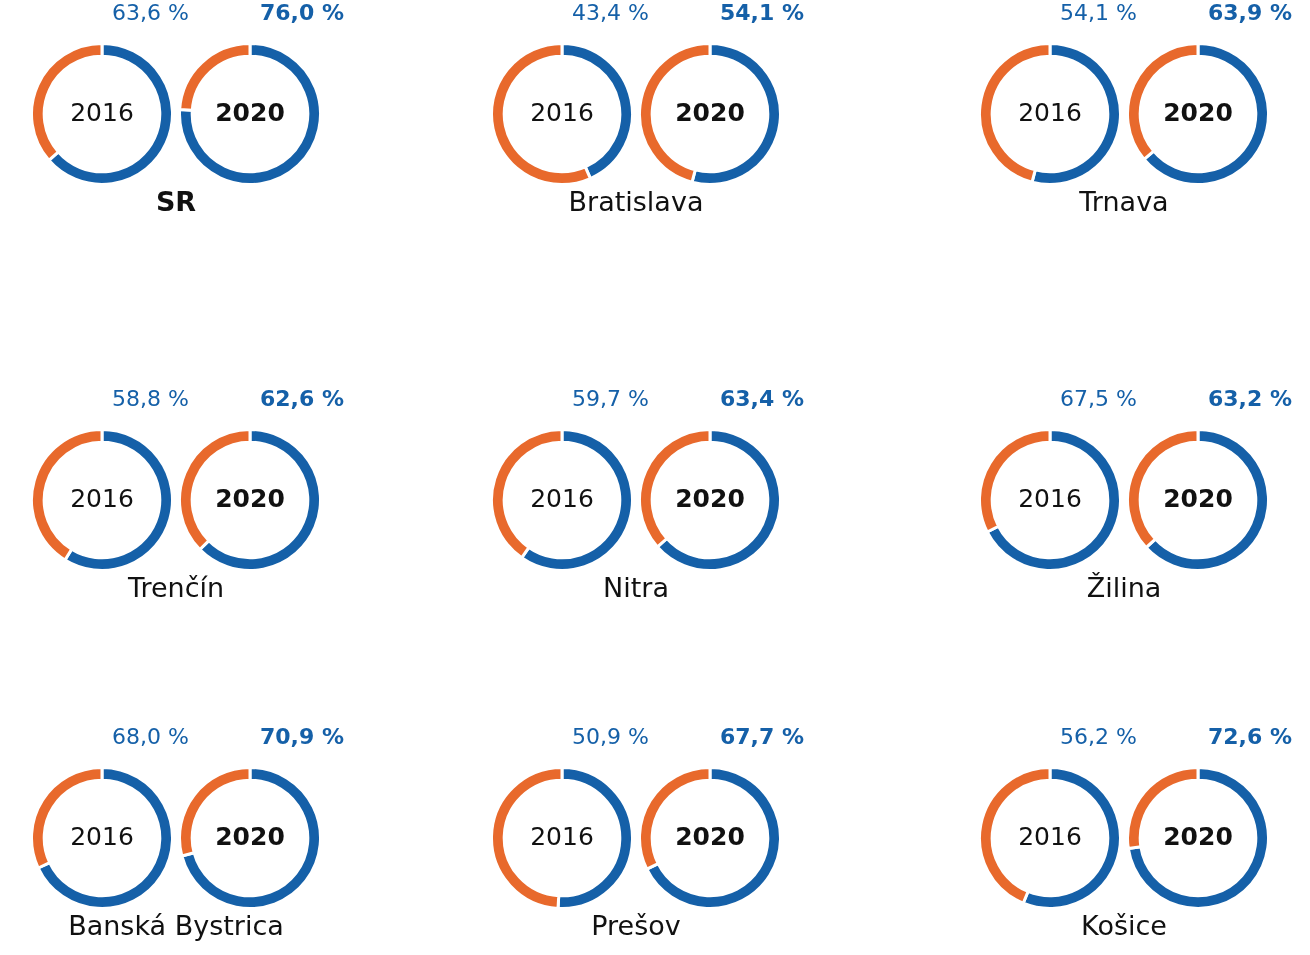  What do you see at coordinates (1124, 587) in the screenshot?
I see `text: Žilina` at bounding box center [1124, 587].